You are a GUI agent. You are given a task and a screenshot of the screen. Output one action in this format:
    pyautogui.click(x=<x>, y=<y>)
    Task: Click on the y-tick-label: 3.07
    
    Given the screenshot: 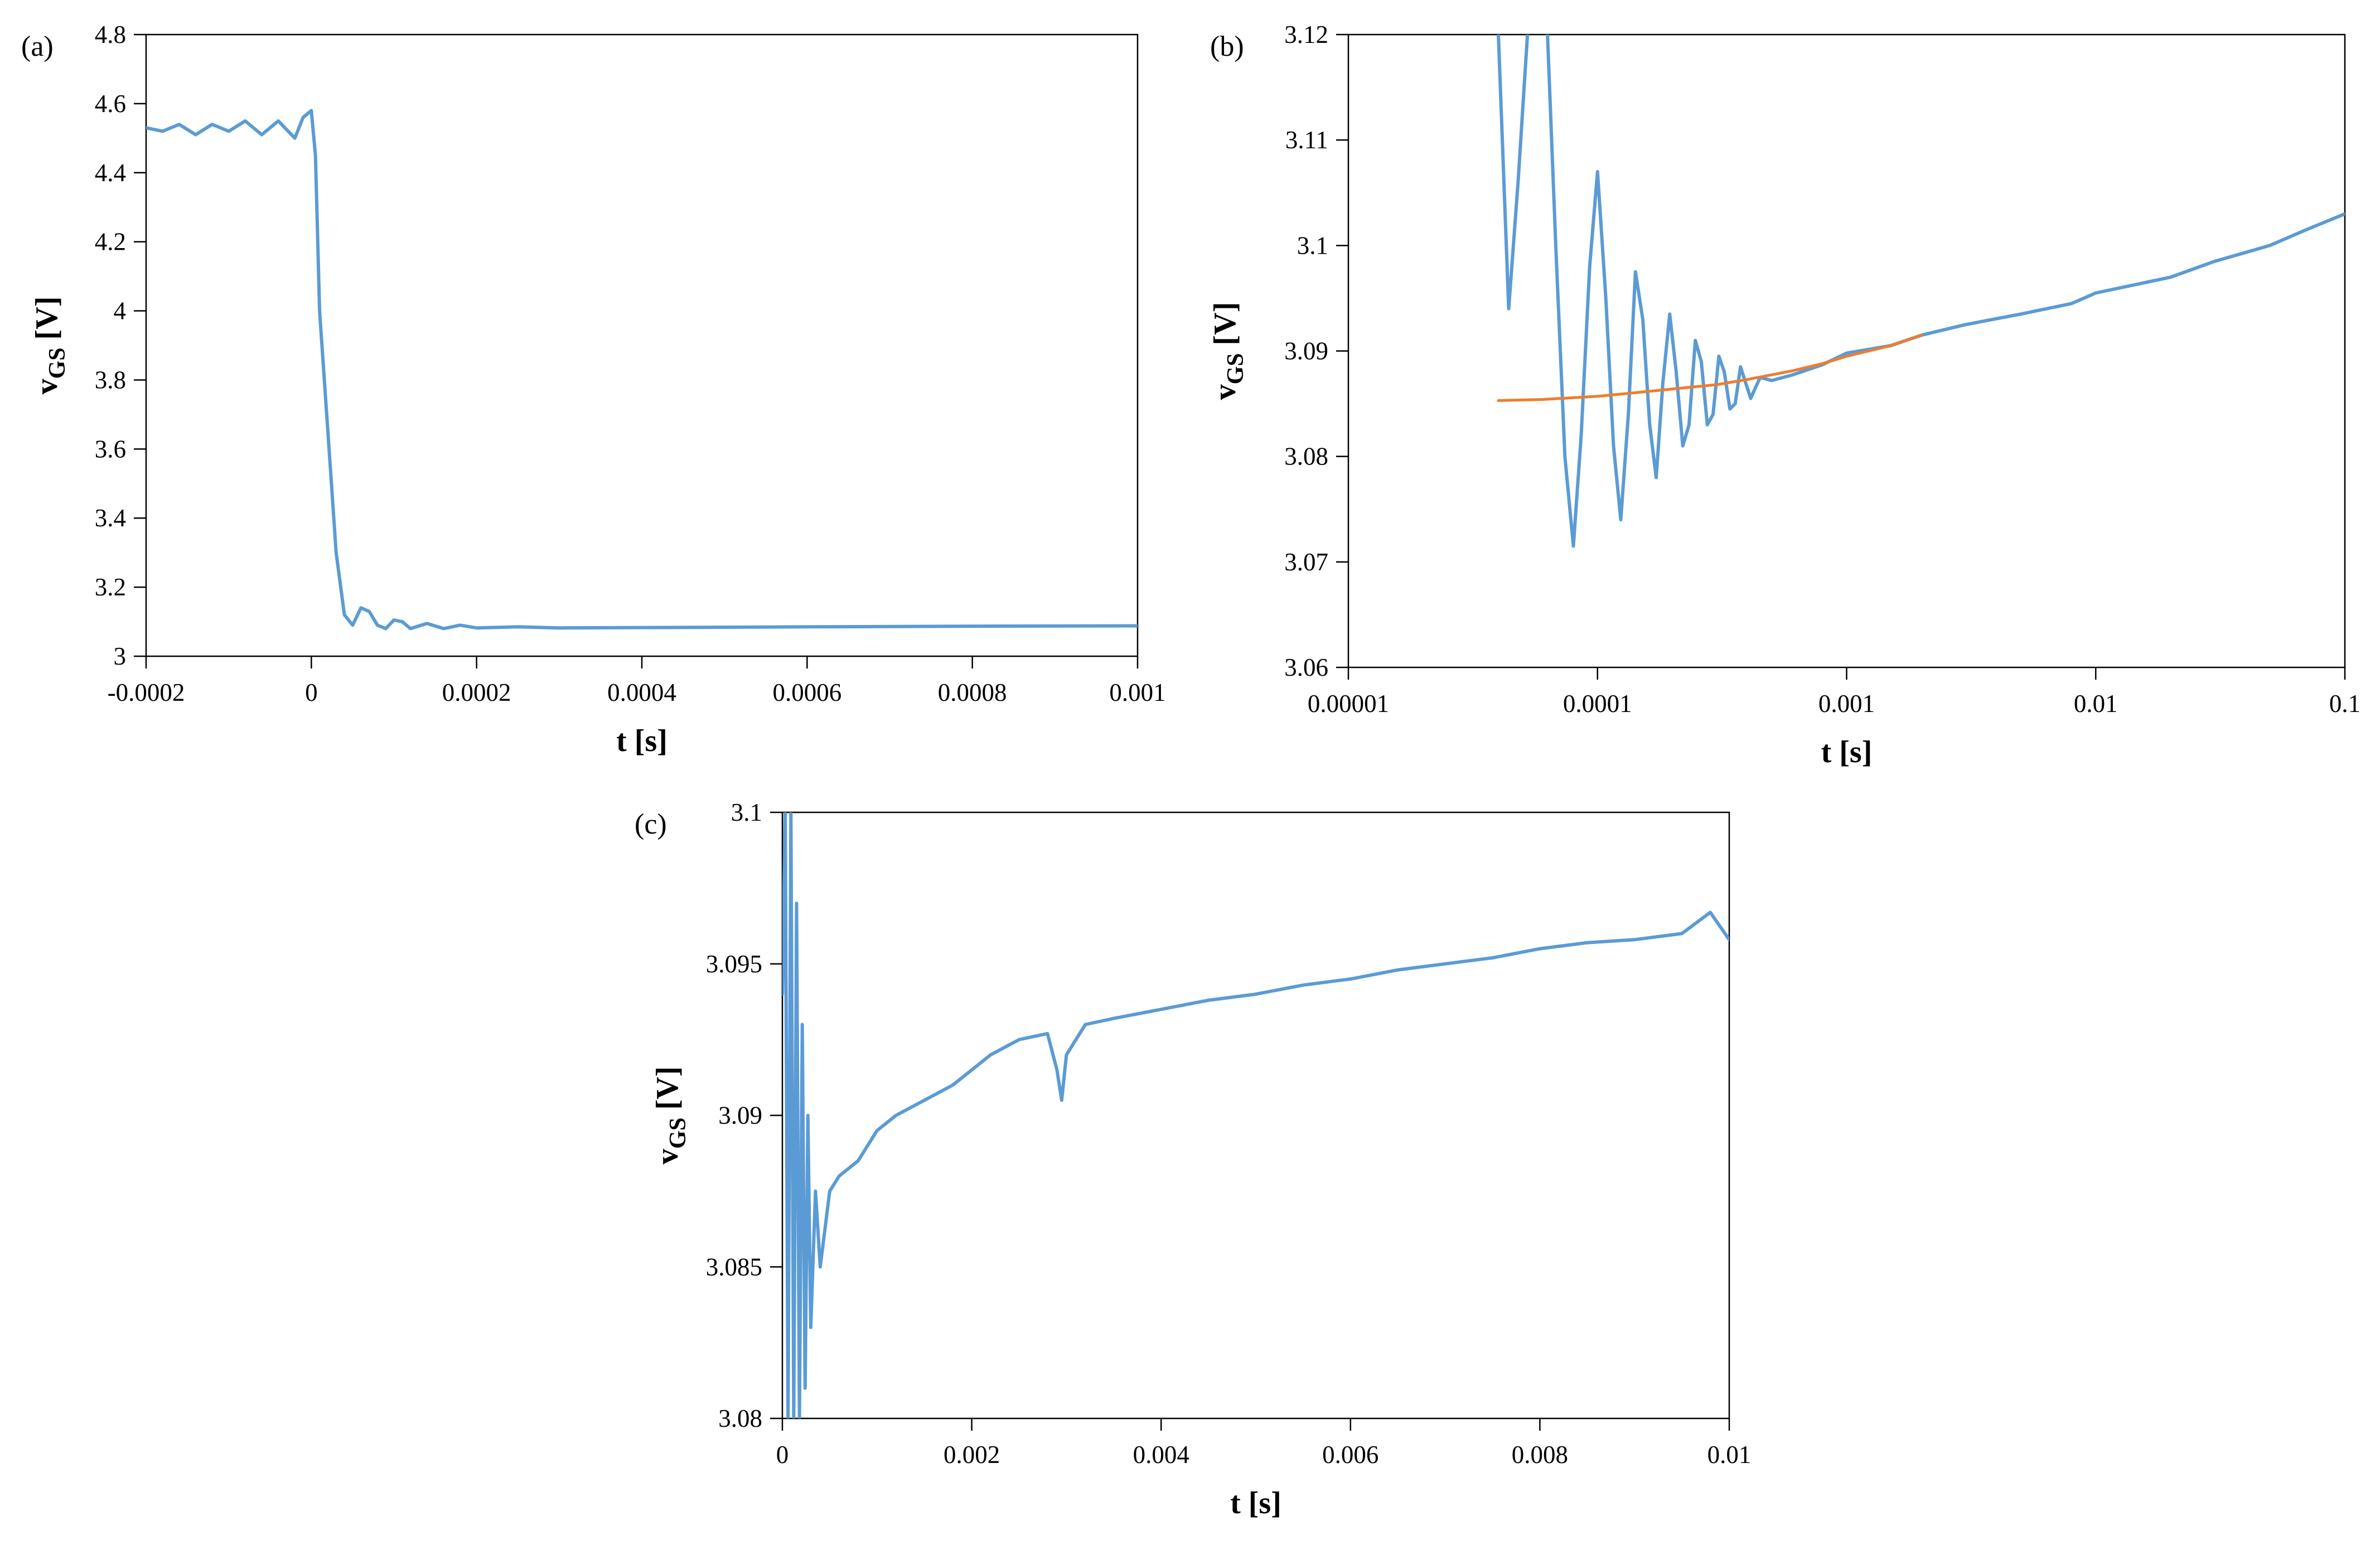 What is the action you would take?
    pyautogui.click(x=1306, y=562)
    